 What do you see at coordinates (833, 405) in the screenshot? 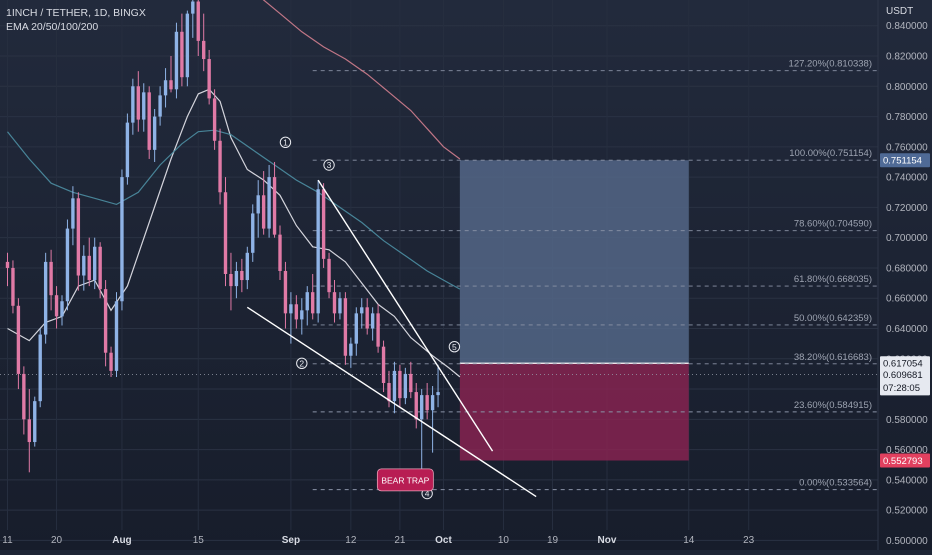
I see `fib-label: 23.60%(0.584915)` at bounding box center [833, 405].